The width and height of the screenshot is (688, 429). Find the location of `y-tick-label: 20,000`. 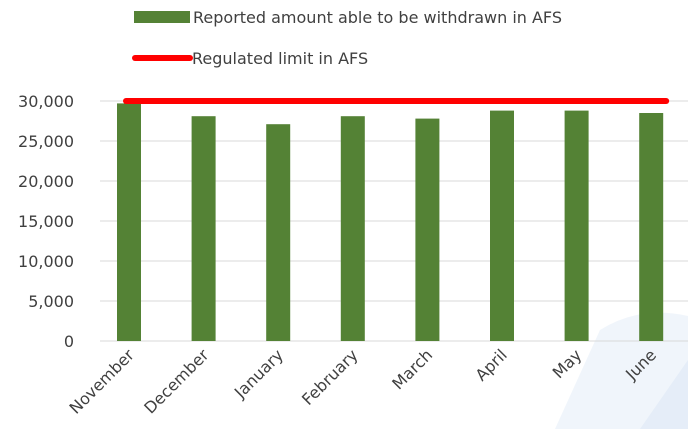

y-tick-label: 20,000 is located at coordinates (46, 181).